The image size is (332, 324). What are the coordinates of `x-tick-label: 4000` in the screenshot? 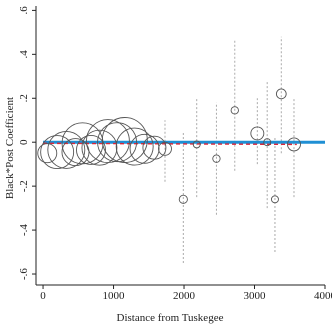 It's located at (323, 296).